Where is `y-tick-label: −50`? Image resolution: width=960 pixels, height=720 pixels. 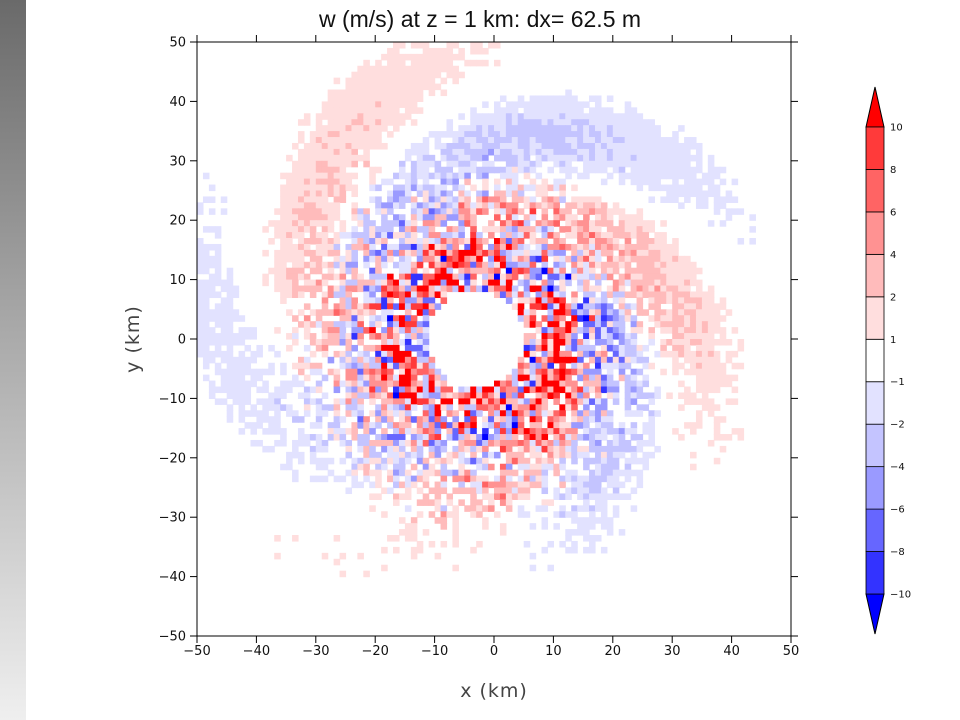 y-tick-label: −50 is located at coordinates (172, 637).